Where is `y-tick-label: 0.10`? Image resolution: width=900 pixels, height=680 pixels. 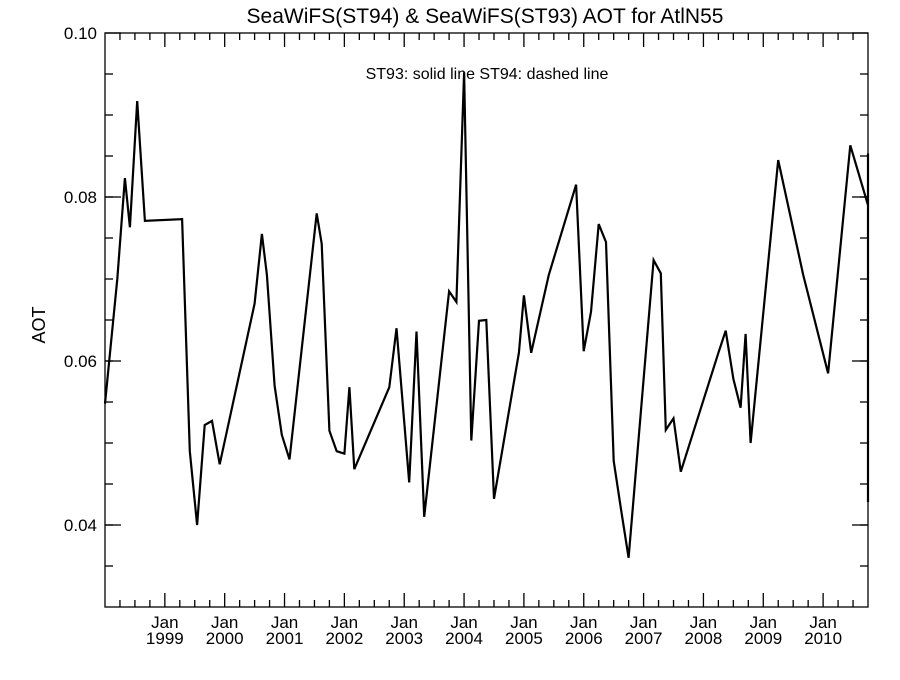 y-tick-label: 0.10 is located at coordinates (80, 33).